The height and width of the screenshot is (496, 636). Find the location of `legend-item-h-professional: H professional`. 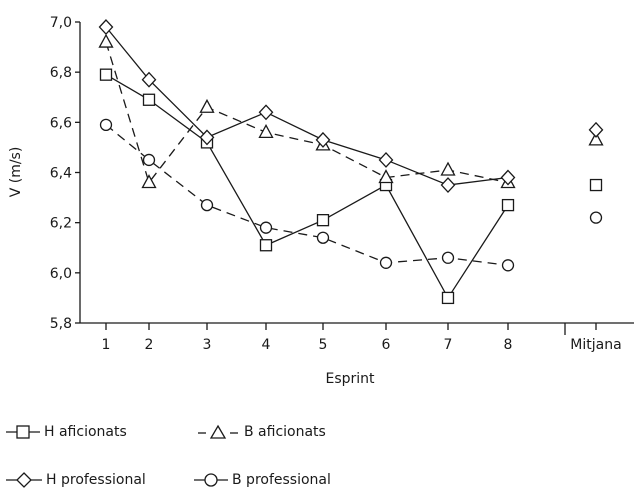

legend-item-h-professional: H professional is located at coordinates (76, 480).